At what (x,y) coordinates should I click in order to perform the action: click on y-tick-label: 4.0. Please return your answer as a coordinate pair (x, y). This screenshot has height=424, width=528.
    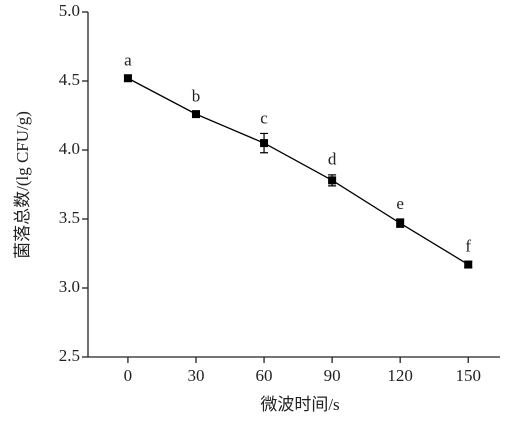
    Looking at the image, I should click on (69, 148).